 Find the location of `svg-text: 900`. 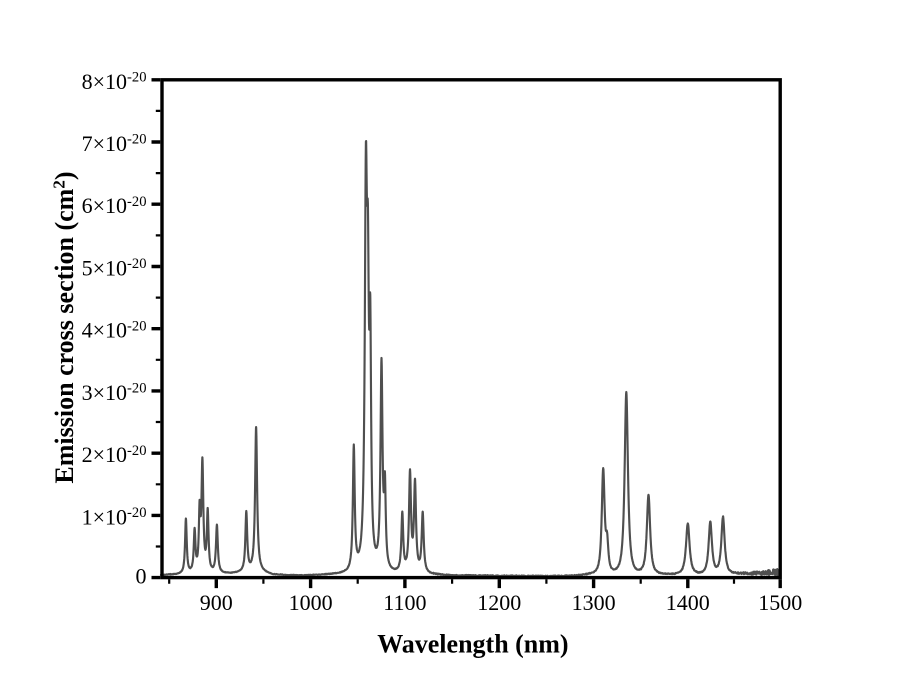

svg-text: 900 is located at coordinates (216, 602).